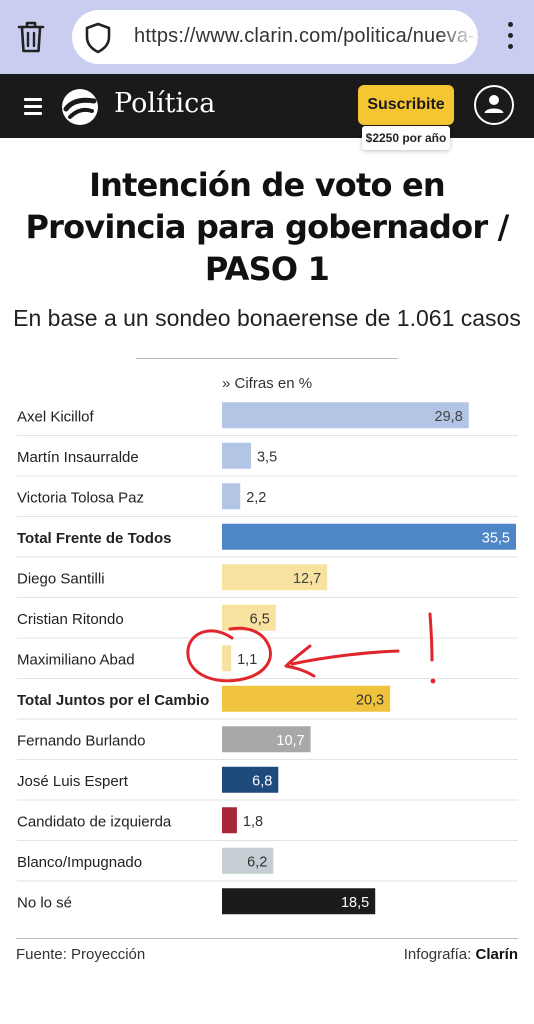 This screenshot has height=1024, width=534. What do you see at coordinates (437, 954) in the screenshot?
I see `credit-prefix: Infografía:` at bounding box center [437, 954].